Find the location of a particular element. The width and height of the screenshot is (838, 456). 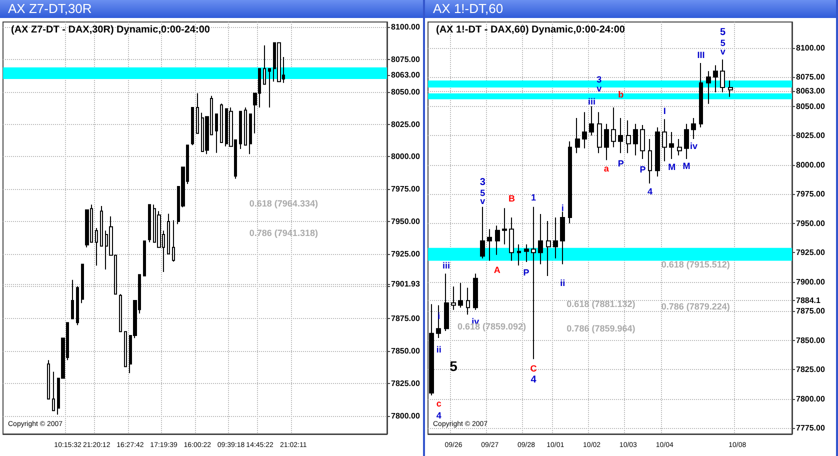

y-tick-label: 7775.00 is located at coordinates (811, 428).